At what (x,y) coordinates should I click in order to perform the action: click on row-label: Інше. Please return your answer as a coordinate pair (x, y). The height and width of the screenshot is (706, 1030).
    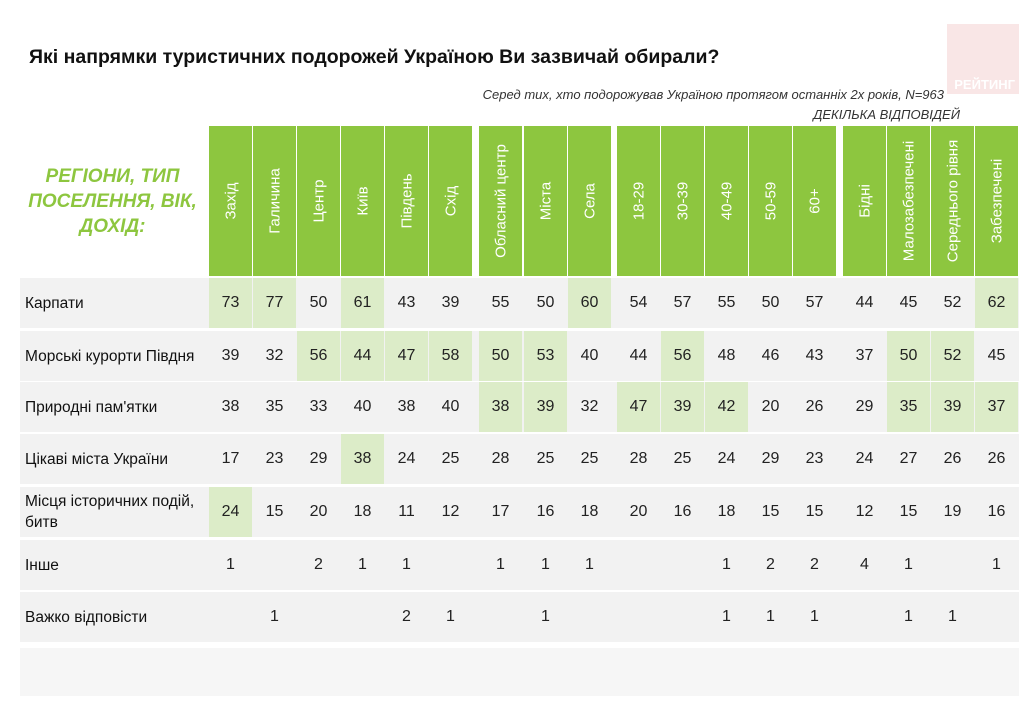
    Looking at the image, I should click on (42, 565).